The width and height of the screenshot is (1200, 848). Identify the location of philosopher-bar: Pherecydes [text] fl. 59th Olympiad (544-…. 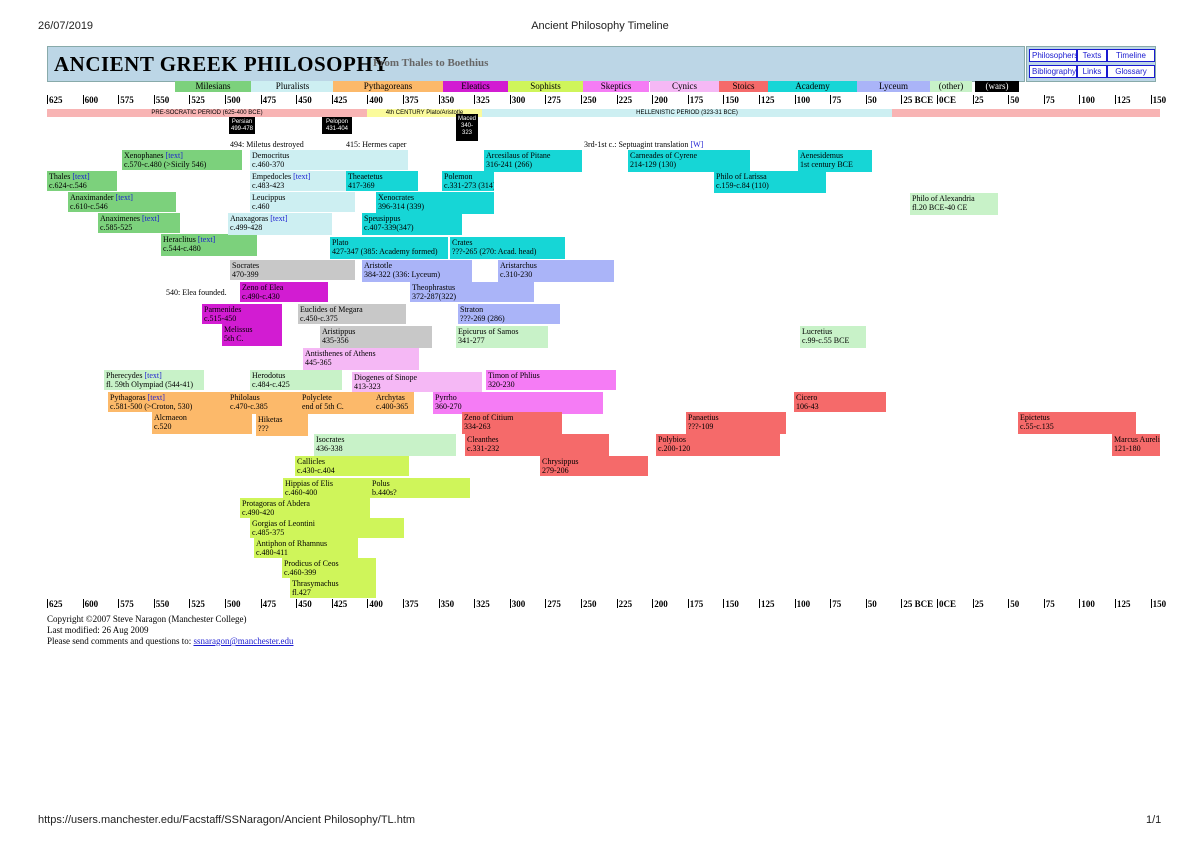
(154, 380).